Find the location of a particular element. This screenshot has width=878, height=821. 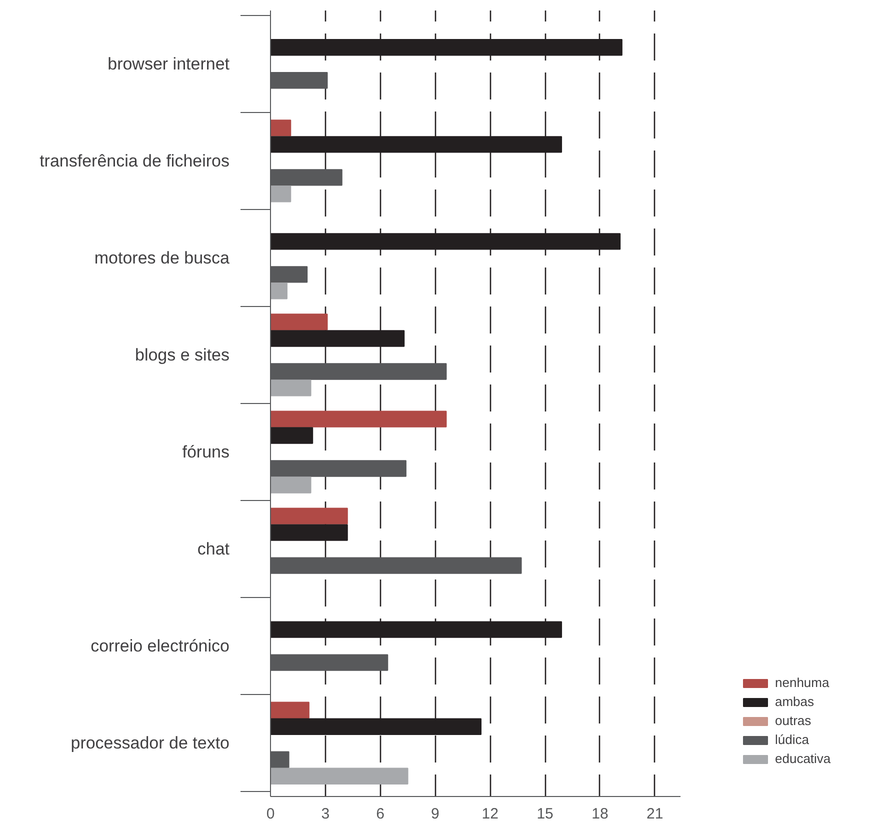

x-tick-label: 12 is located at coordinates (490, 813).